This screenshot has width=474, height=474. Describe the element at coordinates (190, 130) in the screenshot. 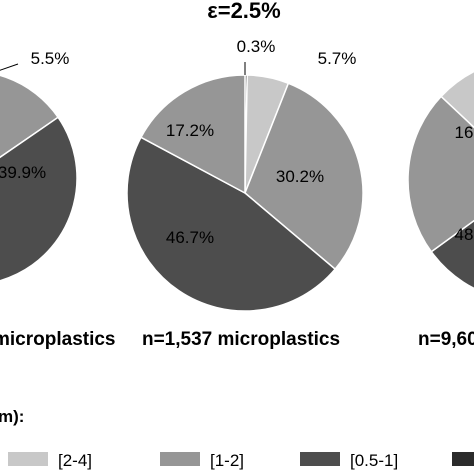

I see `pie-2-label-5: 17.2%` at that location.